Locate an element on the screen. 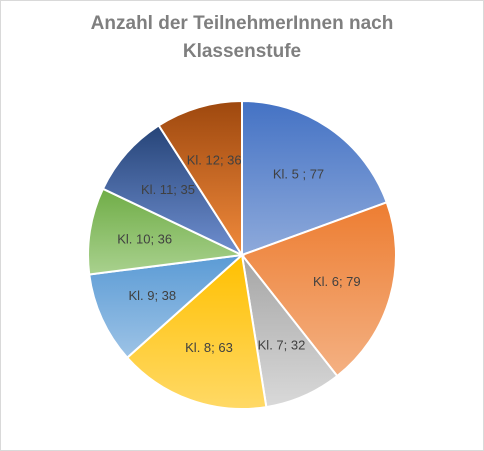 The image size is (484, 451). chart-title-line2: Klassenstufe is located at coordinates (242, 51).